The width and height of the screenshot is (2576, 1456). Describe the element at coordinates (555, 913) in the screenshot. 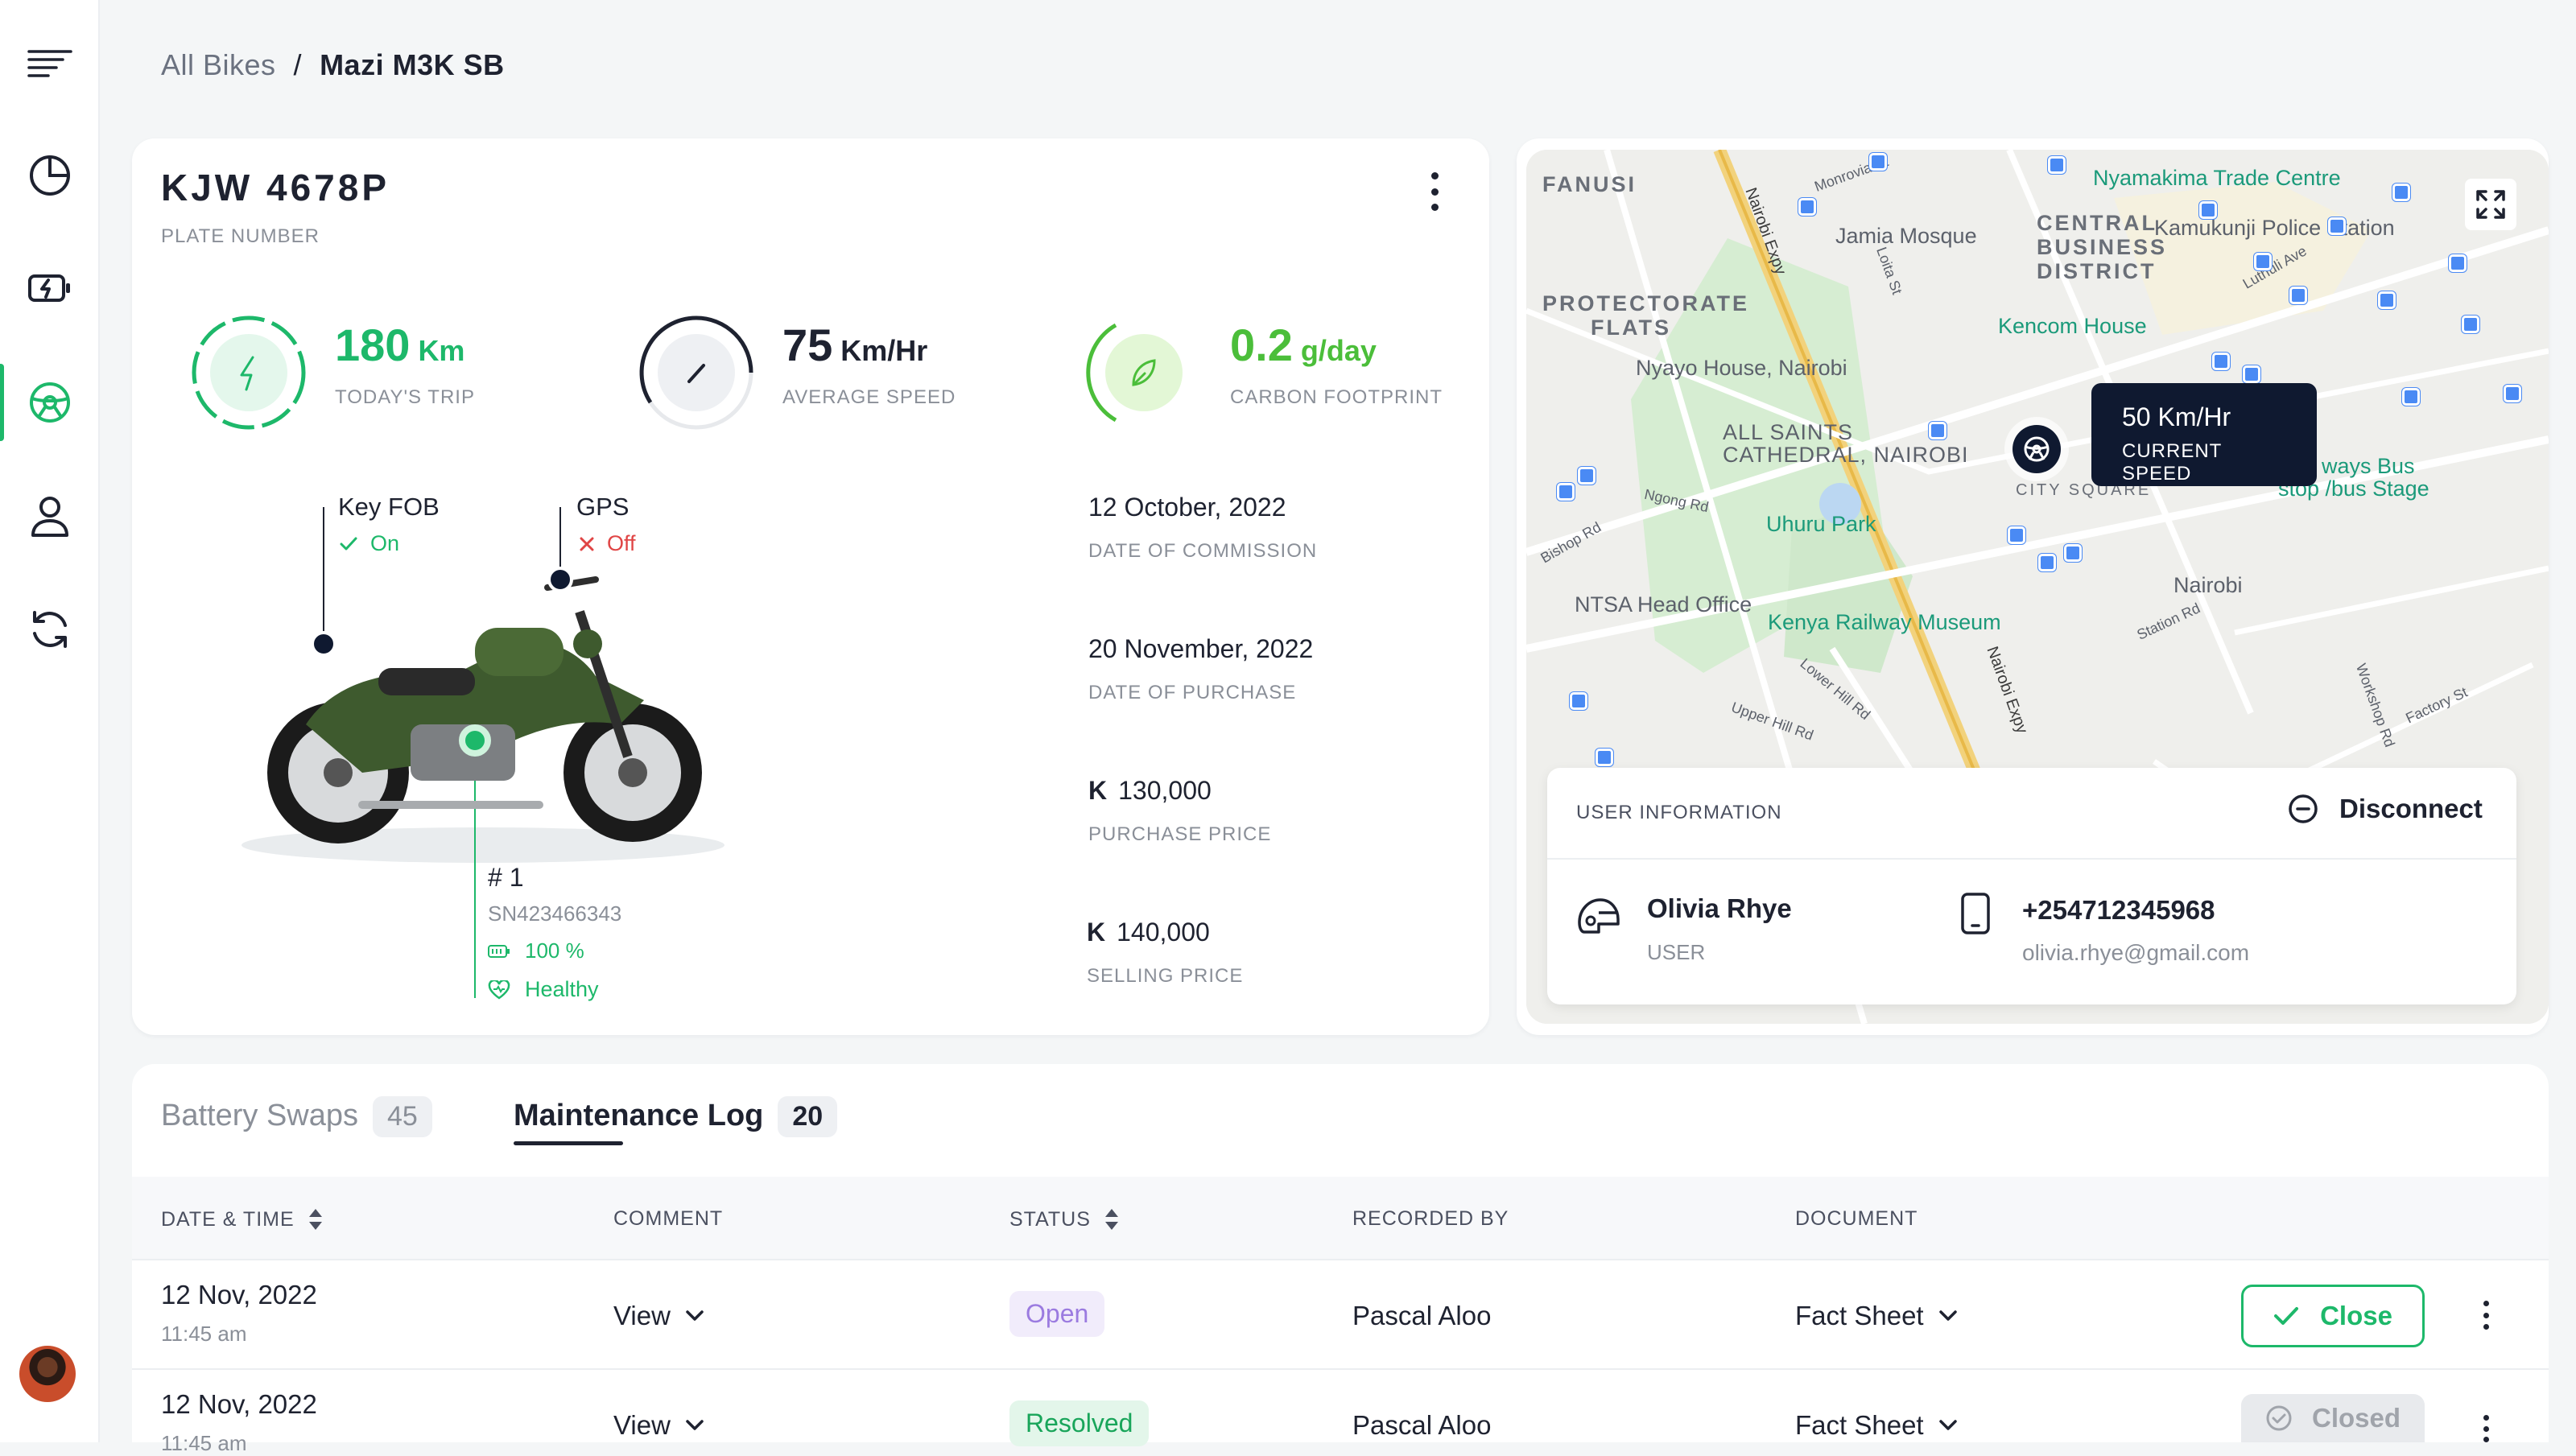

I see `battery-serial: SN423466343` at that location.